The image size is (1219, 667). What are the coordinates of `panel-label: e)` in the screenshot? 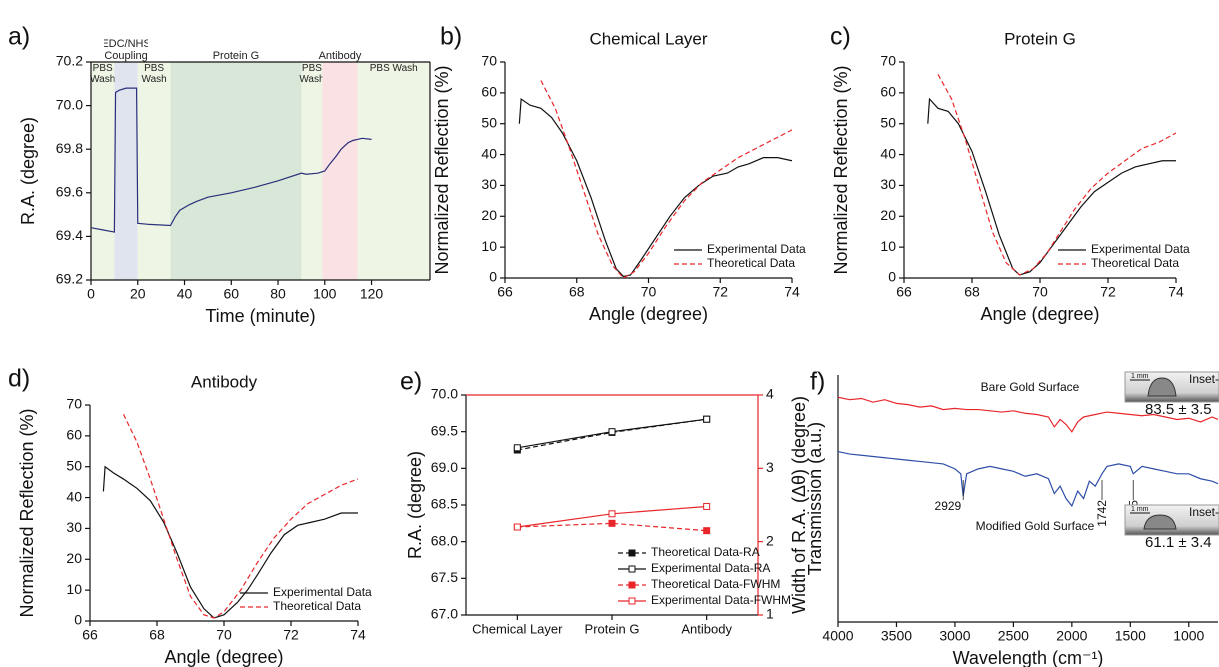 It's located at (411, 382).